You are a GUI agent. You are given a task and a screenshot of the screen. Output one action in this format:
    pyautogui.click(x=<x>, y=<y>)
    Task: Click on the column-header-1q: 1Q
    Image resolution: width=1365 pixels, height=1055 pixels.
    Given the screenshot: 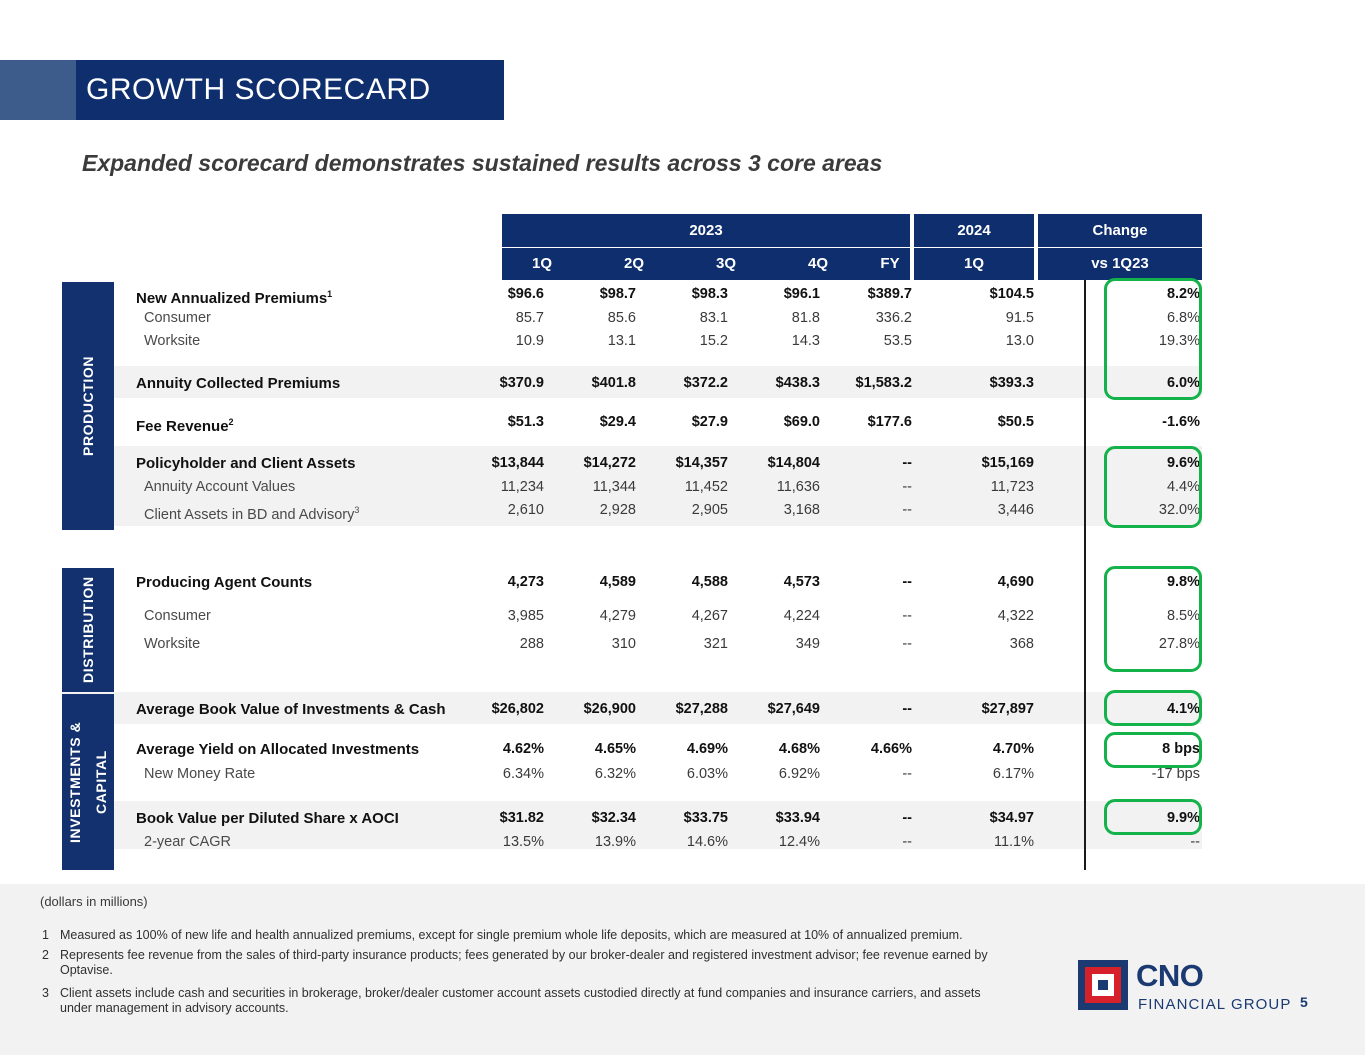 What is the action you would take?
    pyautogui.click(x=974, y=264)
    